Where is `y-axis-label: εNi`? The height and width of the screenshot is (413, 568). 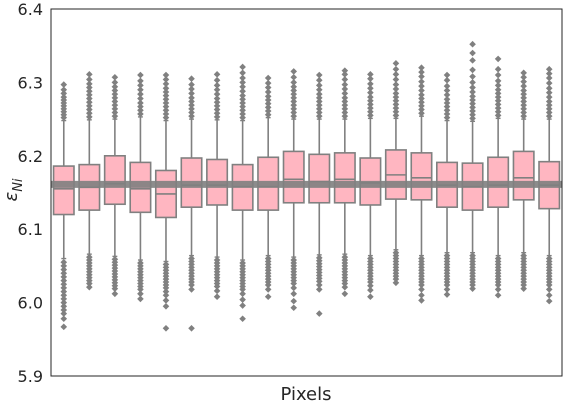 y-axis-label: εNi is located at coordinates (13, 189).